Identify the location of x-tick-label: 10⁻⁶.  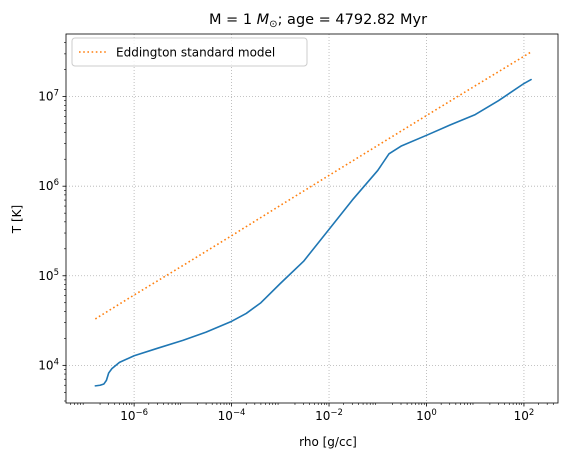
(134, 415).